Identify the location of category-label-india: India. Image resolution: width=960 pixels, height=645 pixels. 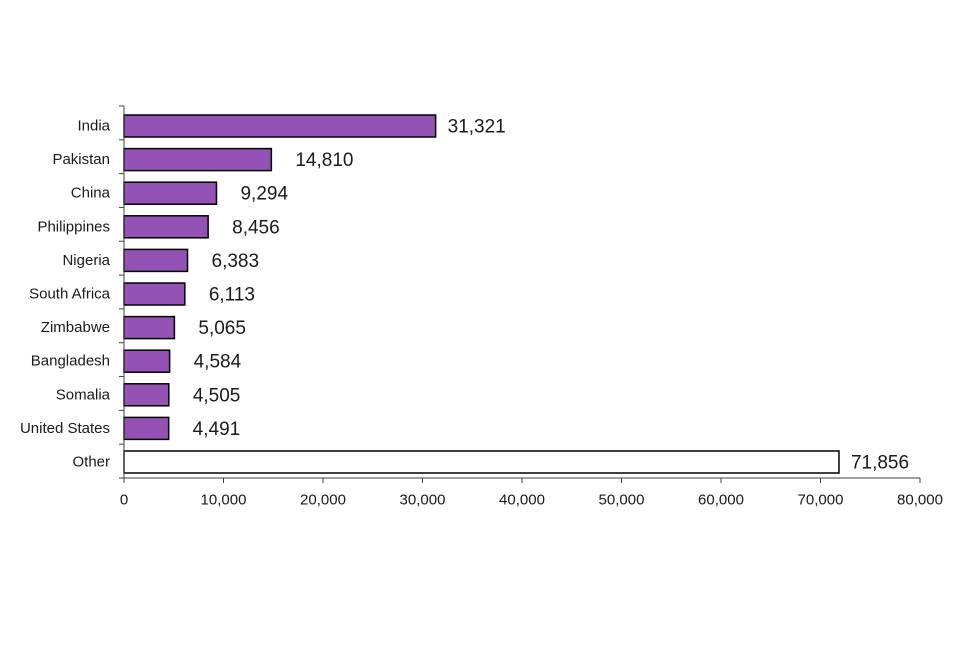
(93, 126).